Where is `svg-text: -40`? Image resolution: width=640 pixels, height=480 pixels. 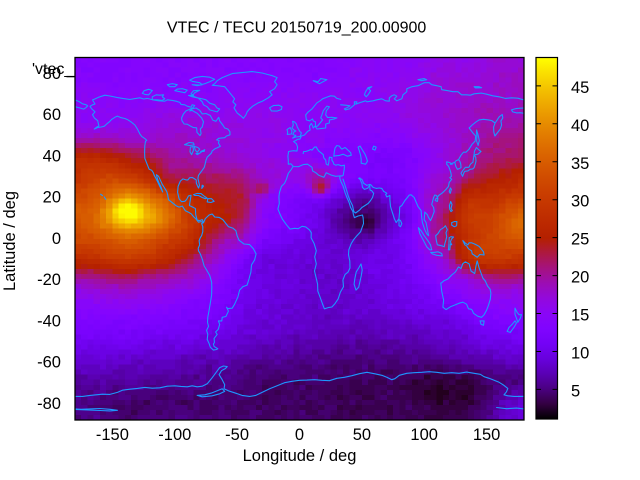
svg-text: -40 is located at coordinates (49, 321).